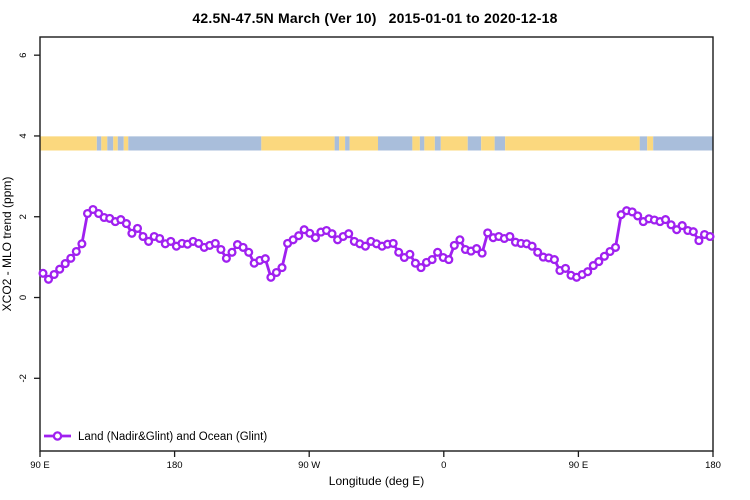 The height and width of the screenshot is (500, 750). Describe the element at coordinates (284, 18) in the screenshot. I see `chart-title-region: 42.5N-47.5N March (Ver 10)` at that location.